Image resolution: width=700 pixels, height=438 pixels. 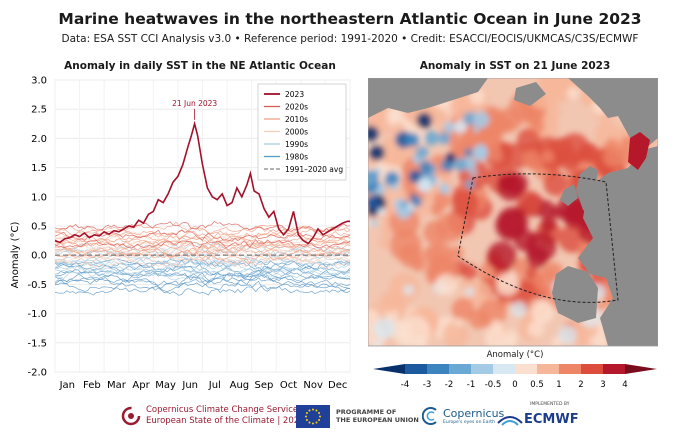 What do you see at coordinates (538, 238) in the screenshot?
I see `ne-atlantic-region-outline` at bounding box center [538, 238].